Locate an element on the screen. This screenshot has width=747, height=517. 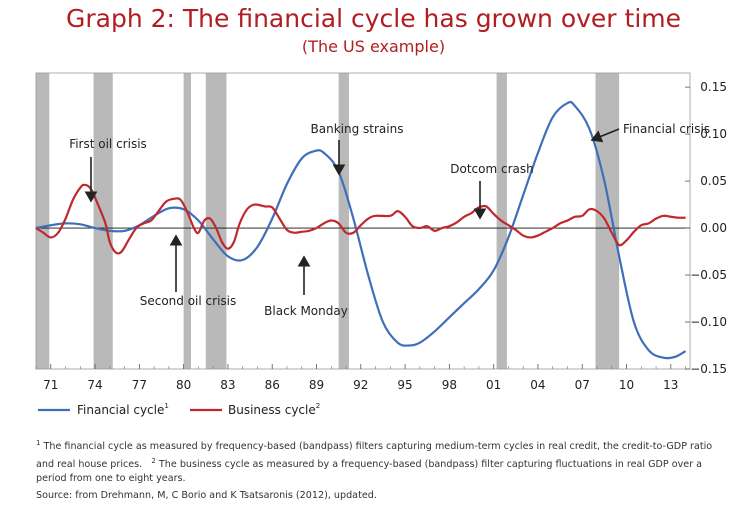
annotation-financial-crisis: Financial crisis is located at coordinates (666, 129).